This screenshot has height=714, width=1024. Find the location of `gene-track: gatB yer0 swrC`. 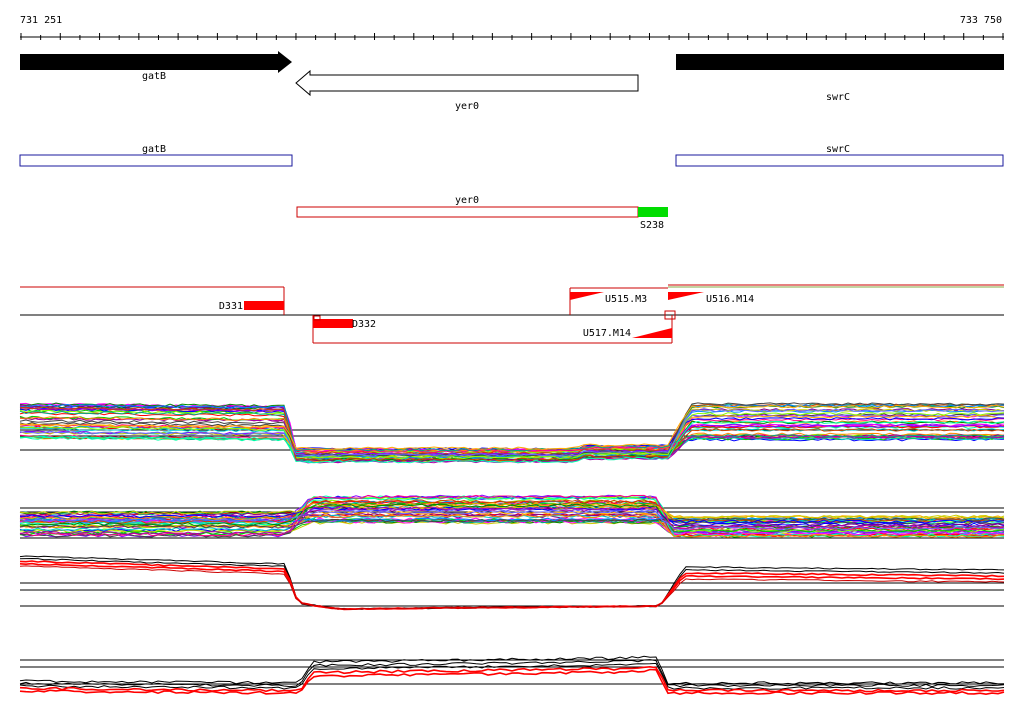

gene-track: gatB yer0 swrC is located at coordinates (512, 81).